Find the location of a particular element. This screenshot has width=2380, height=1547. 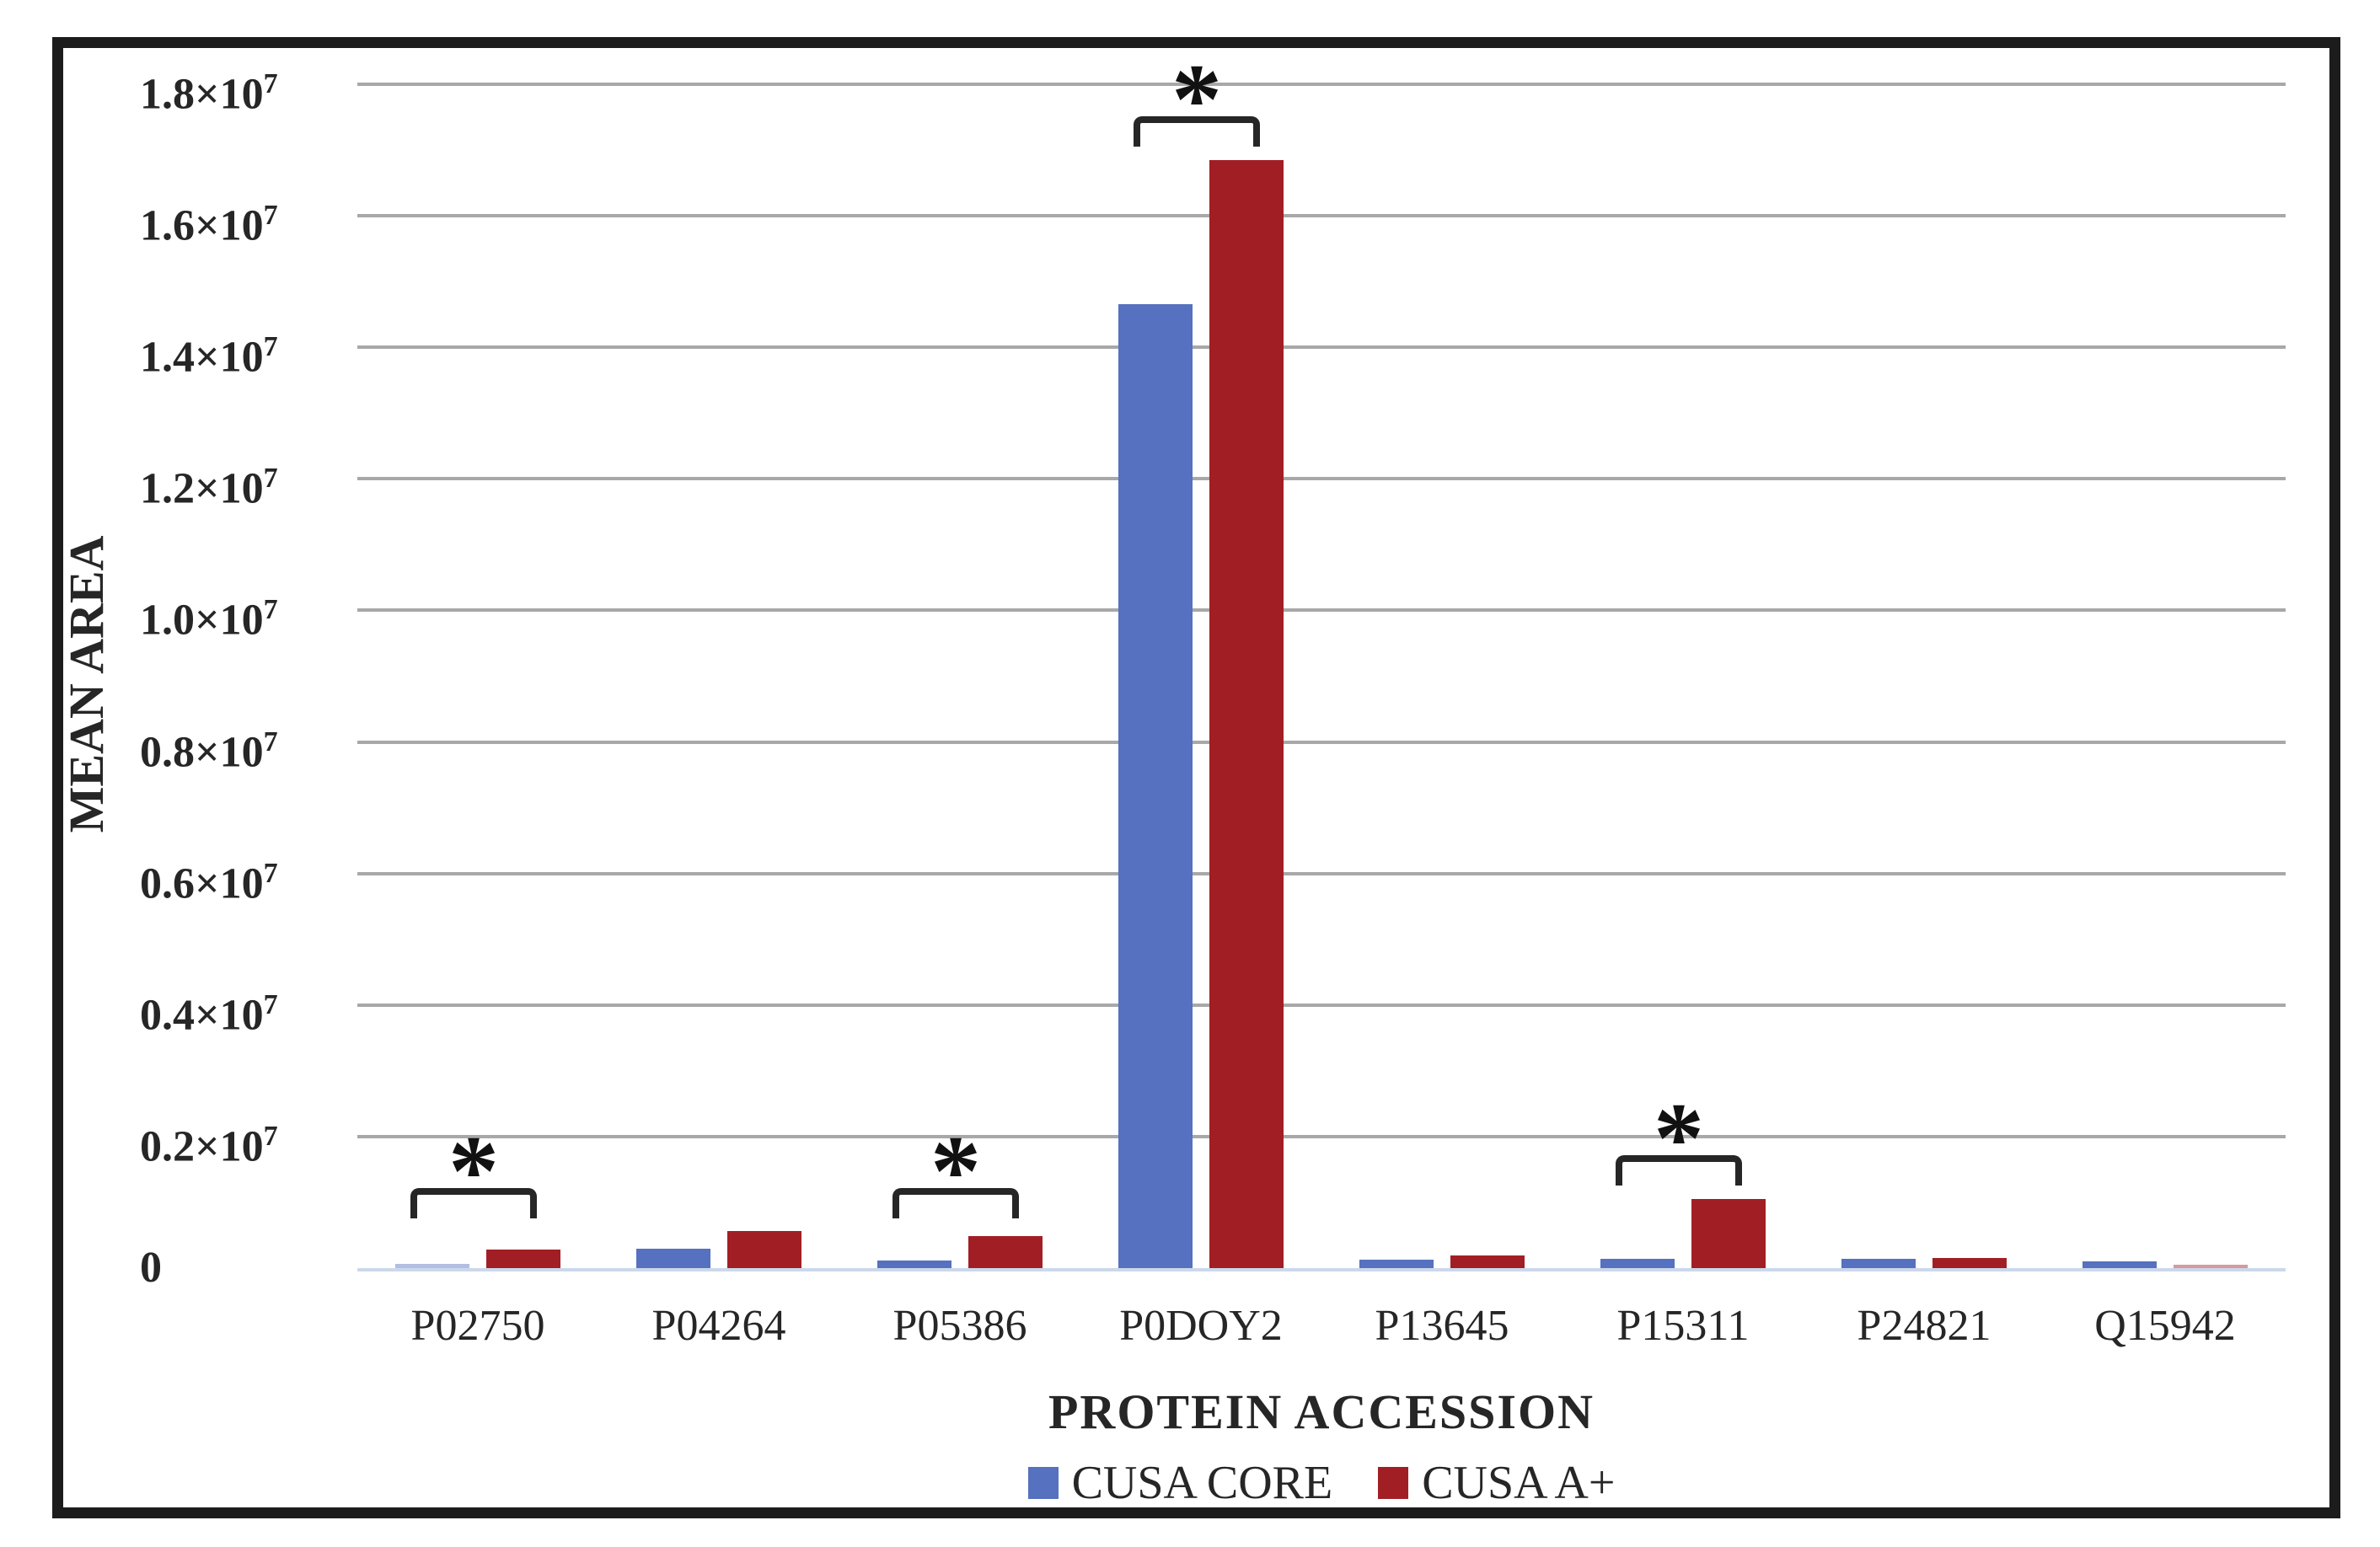

legend: CUSA CORE CUSA A+ is located at coordinates (1321, 1483).